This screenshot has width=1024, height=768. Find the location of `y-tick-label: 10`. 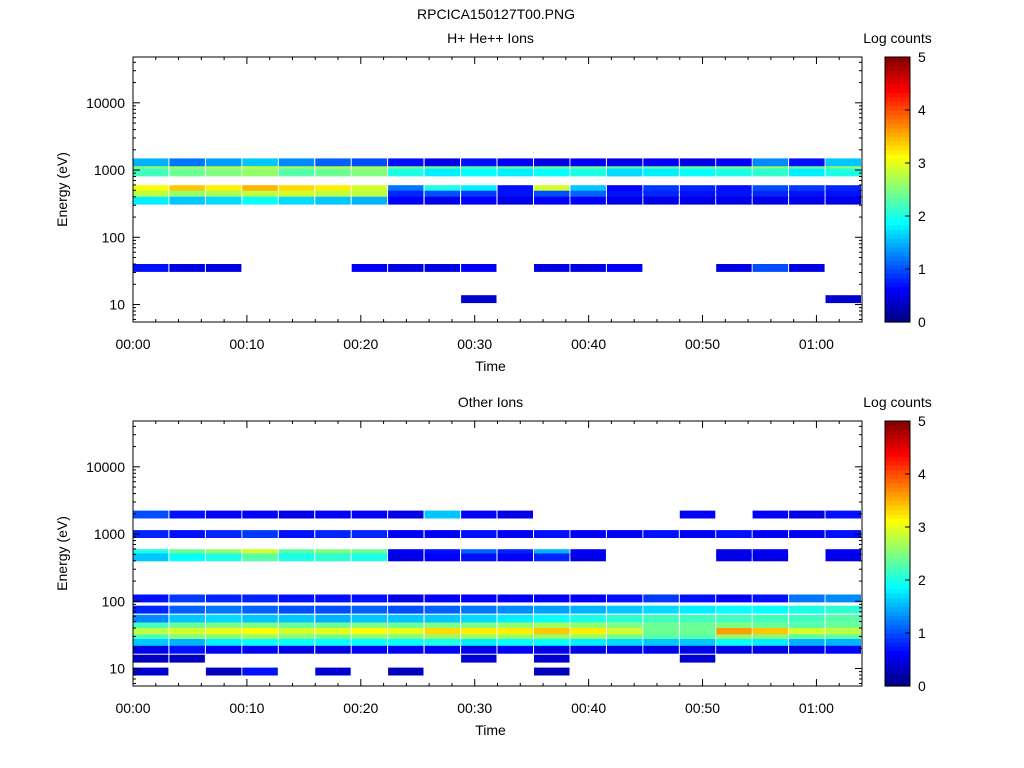

y-tick-label: 10 is located at coordinates (117, 669).